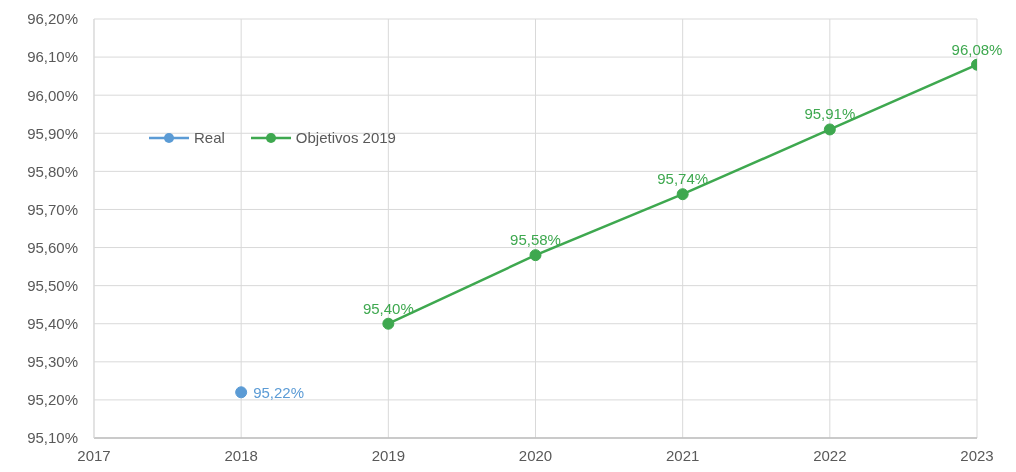  What do you see at coordinates (830, 455) in the screenshot?
I see `x-tick-label: 2022` at bounding box center [830, 455].